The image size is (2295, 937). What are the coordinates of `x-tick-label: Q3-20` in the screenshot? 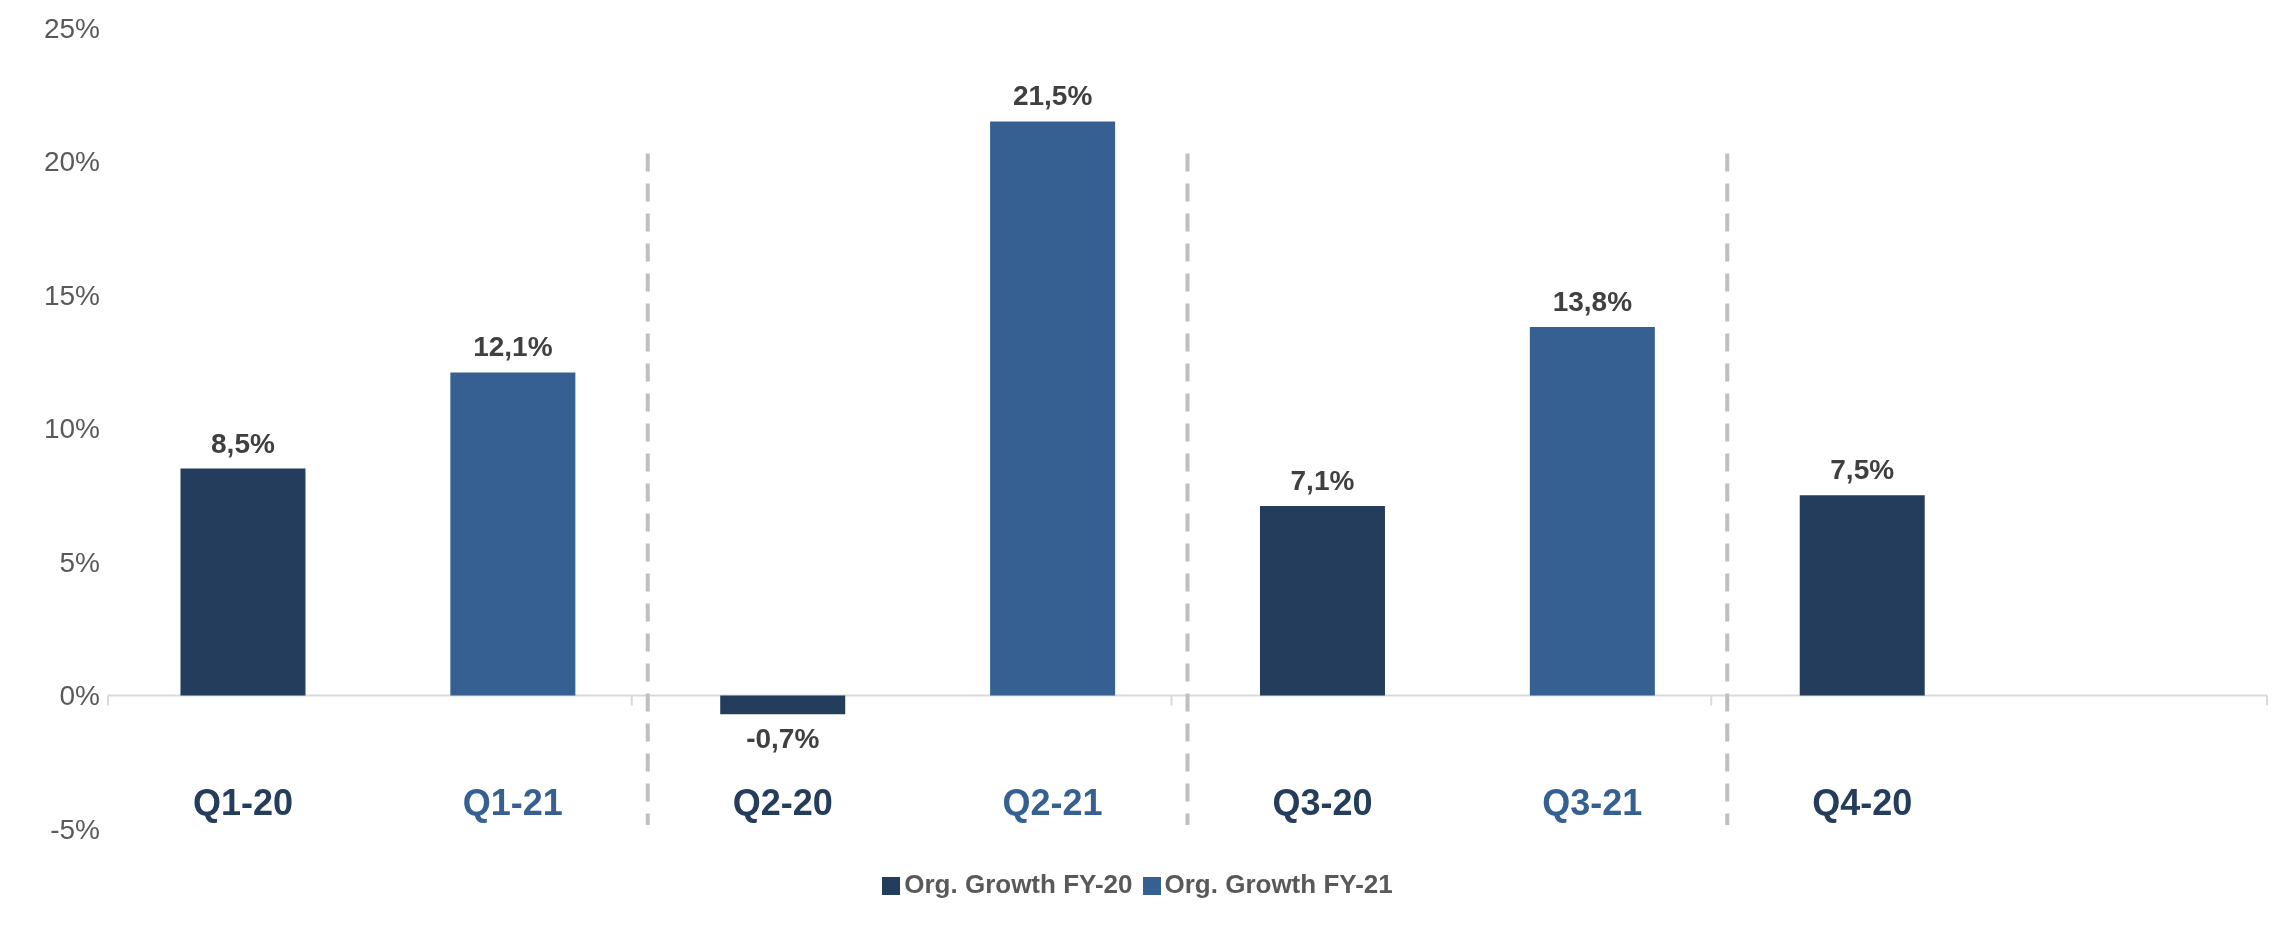 It's located at (1322, 802).